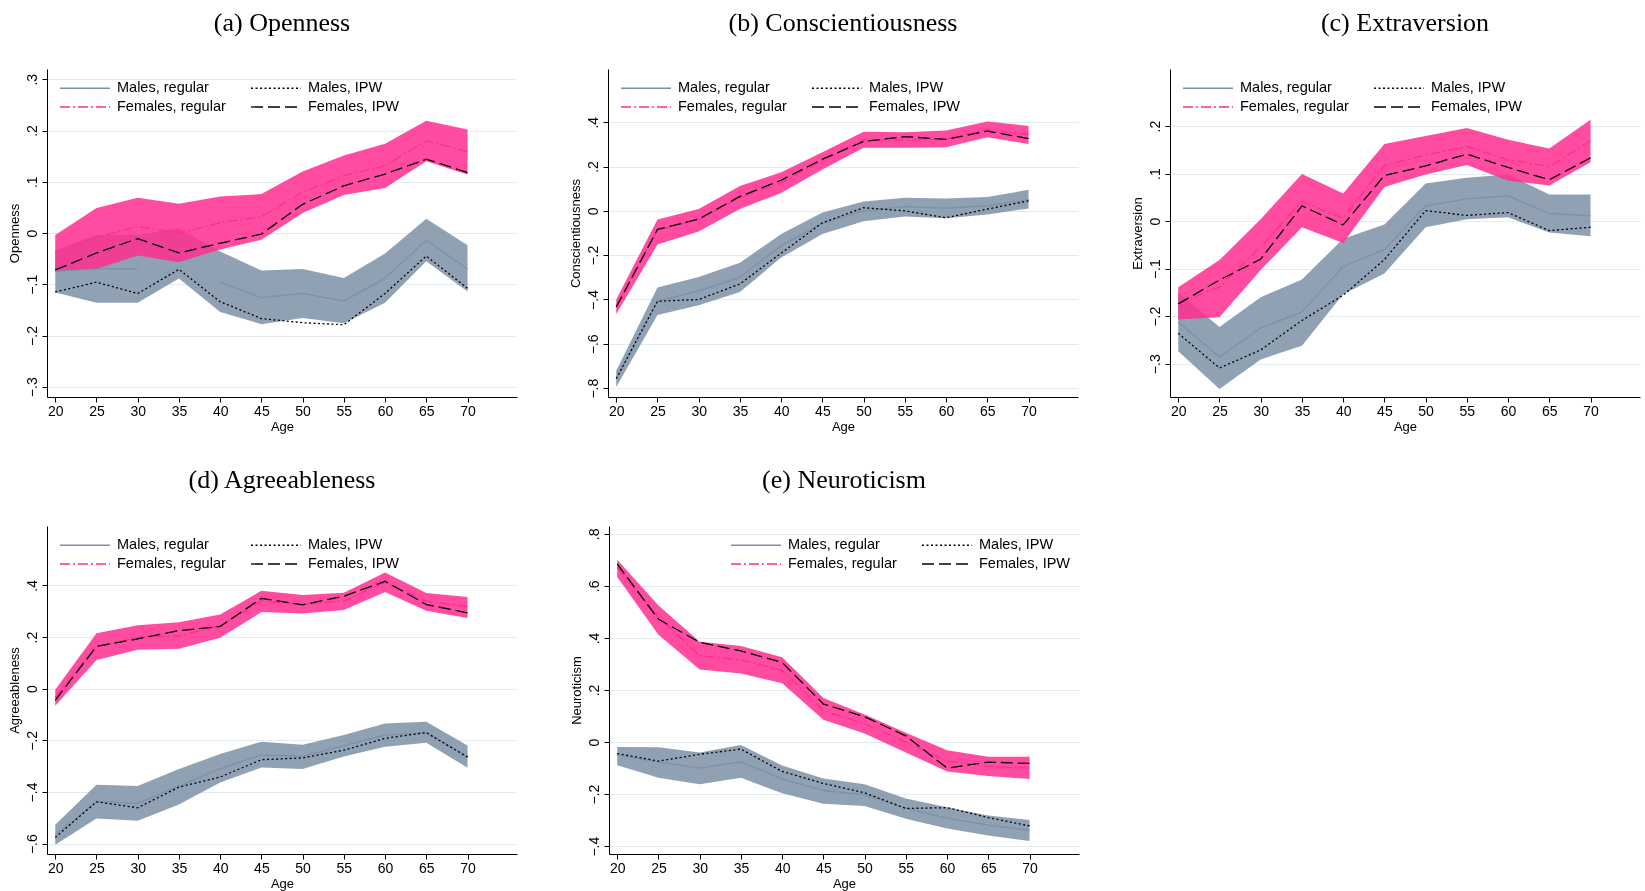  I want to click on chart-title: (d) Agreeableness, so click(282, 479).